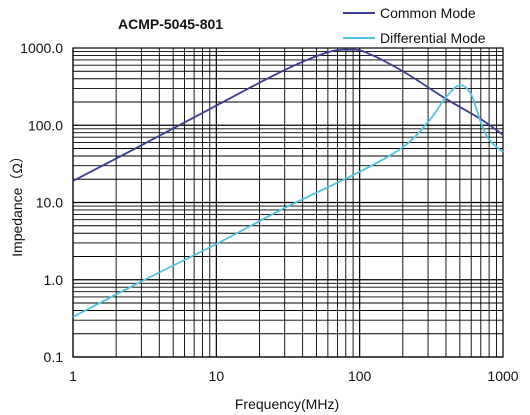 The image size is (530, 415). What do you see at coordinates (54, 357) in the screenshot?
I see `y-tick-label: 0.1` at bounding box center [54, 357].